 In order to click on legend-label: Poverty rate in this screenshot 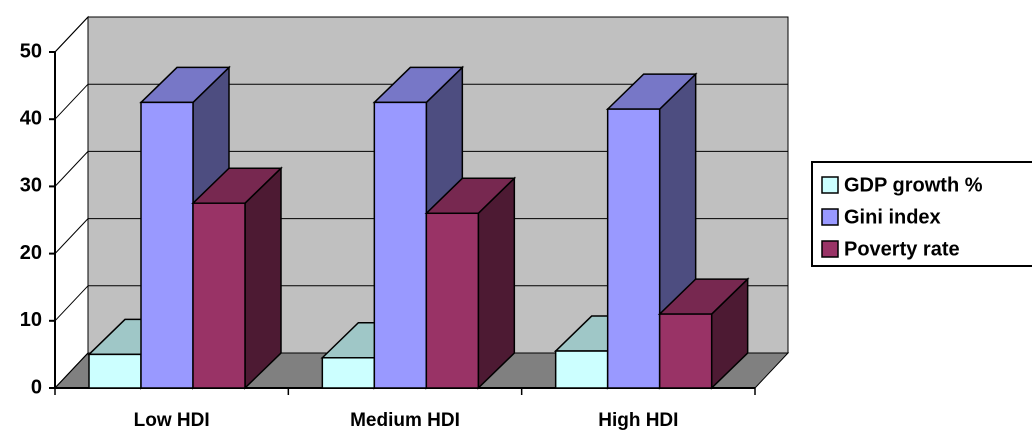, I will do `click(902, 249)`.